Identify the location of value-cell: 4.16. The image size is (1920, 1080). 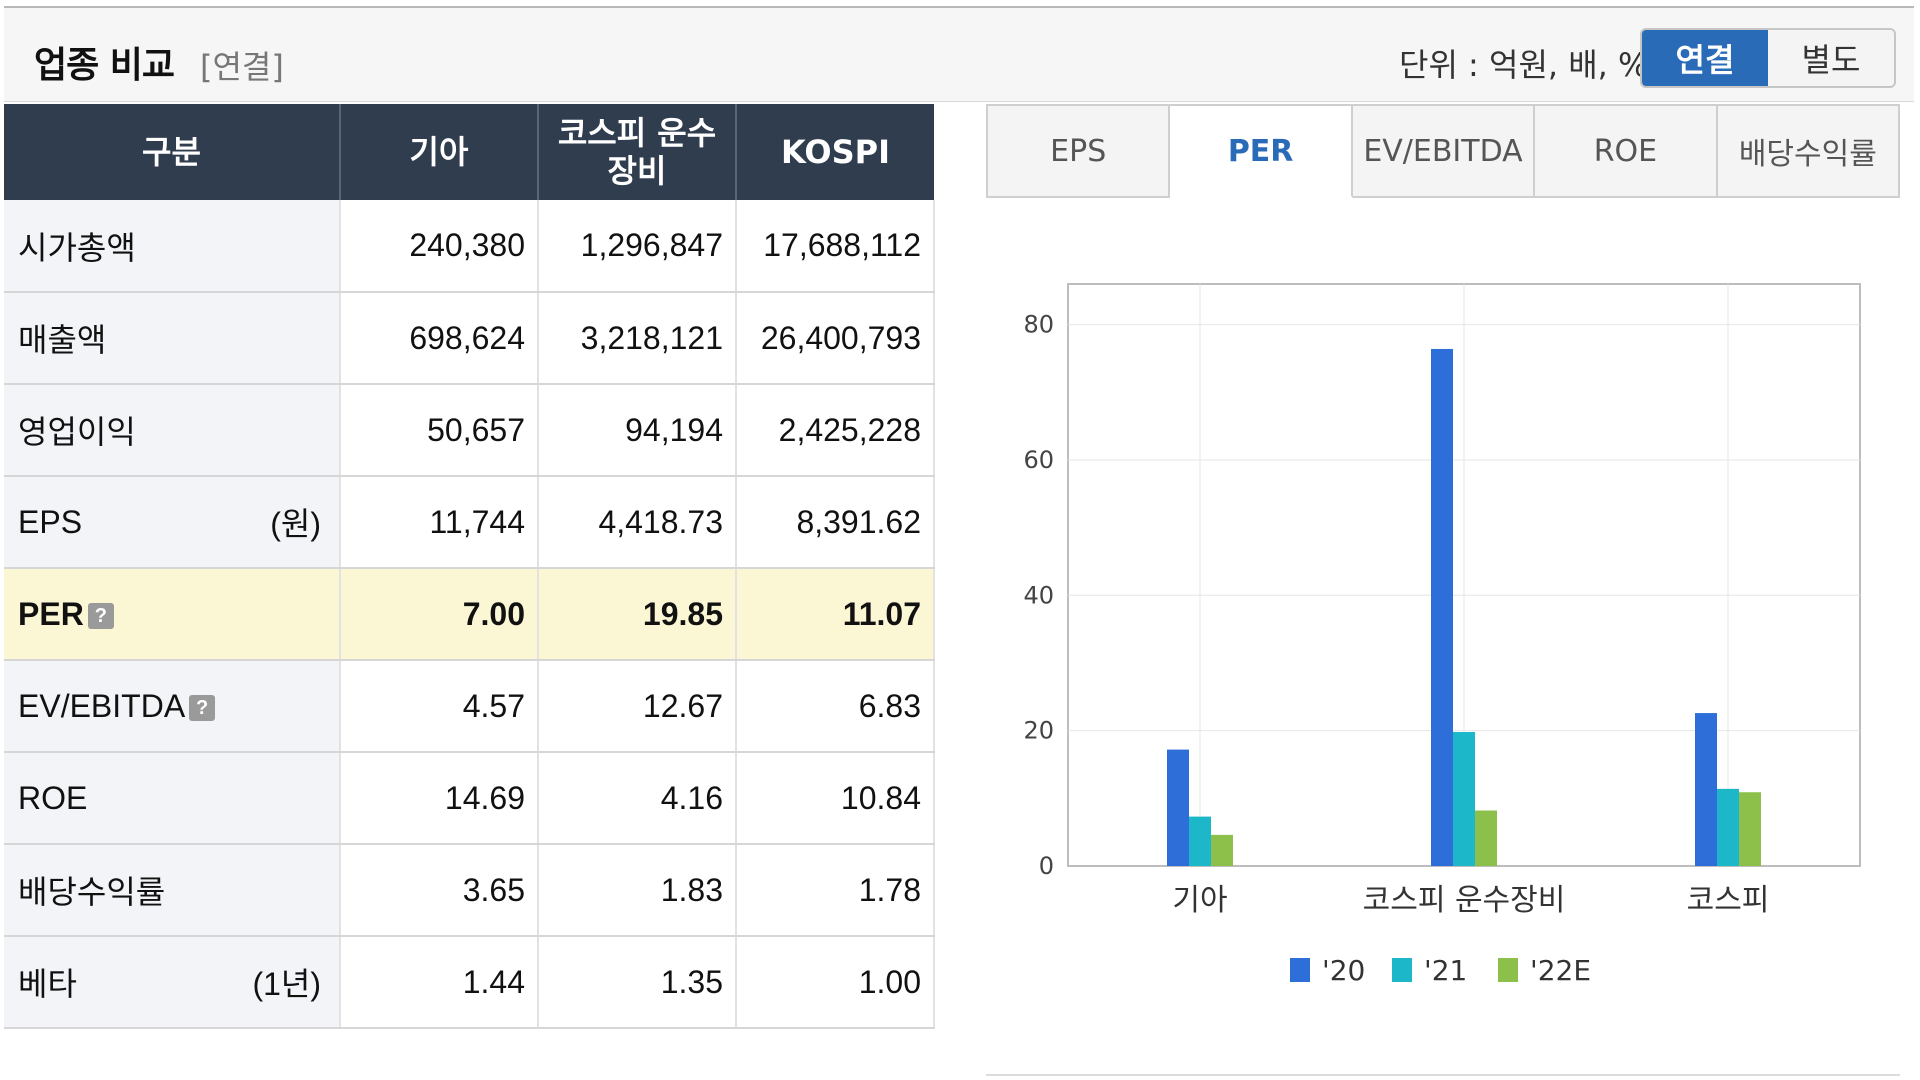
(637, 798).